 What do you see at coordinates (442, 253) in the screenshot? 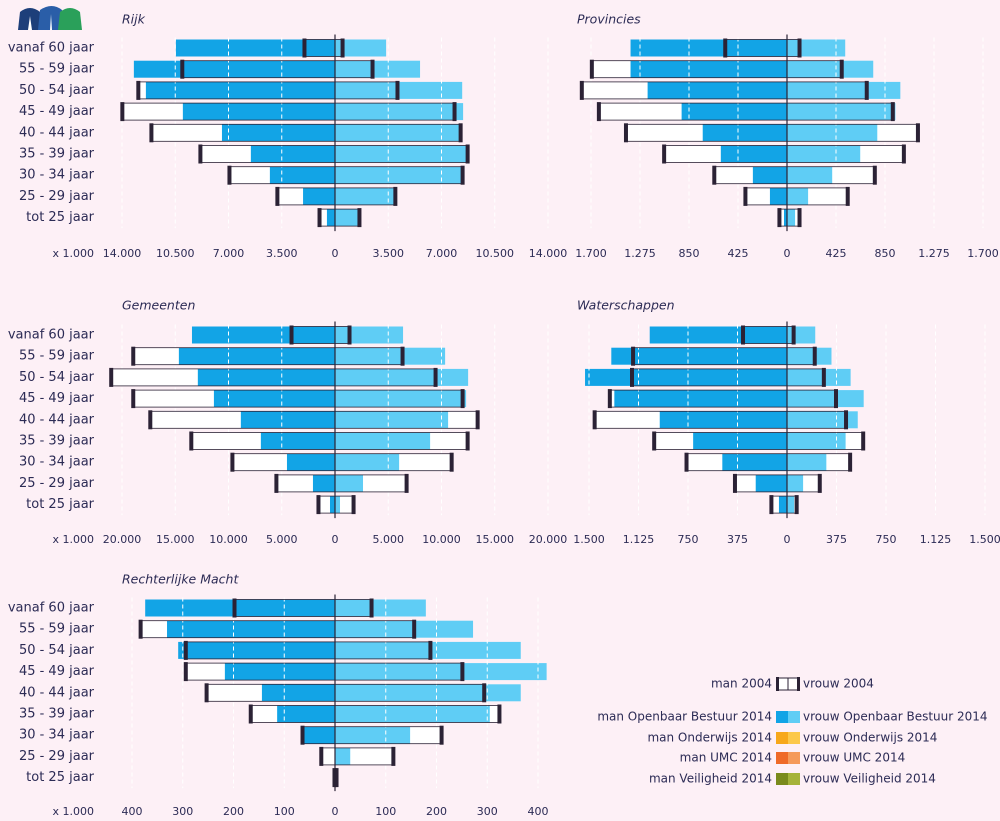
I see `x-tick-label: 7.000` at bounding box center [442, 253].